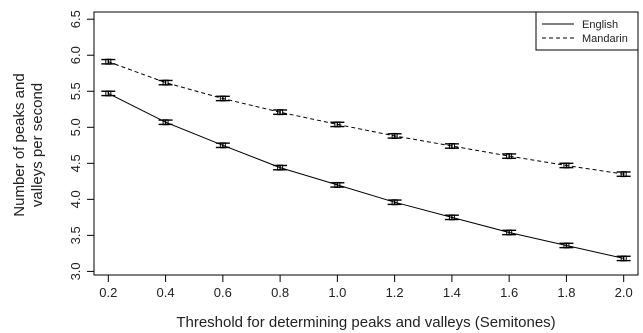 This screenshot has height=333, width=643. What do you see at coordinates (75, 199) in the screenshot?
I see `y-tick-label: 4.0` at bounding box center [75, 199].